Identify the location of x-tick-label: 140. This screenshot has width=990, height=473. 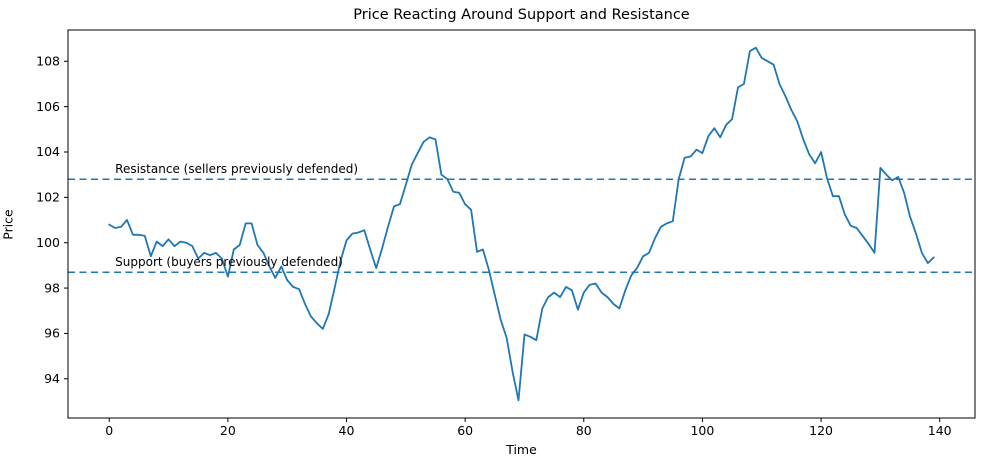
(940, 430).